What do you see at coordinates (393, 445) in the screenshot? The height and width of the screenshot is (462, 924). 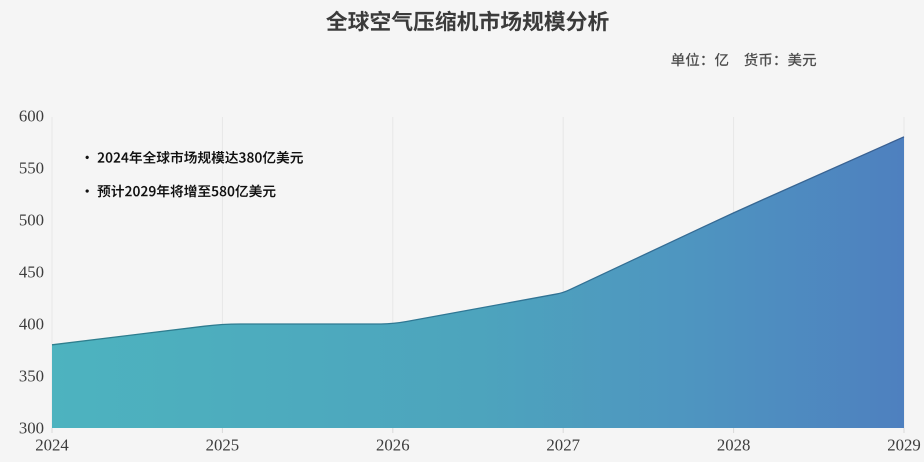 I see `svg-text: 2026` at bounding box center [393, 445].